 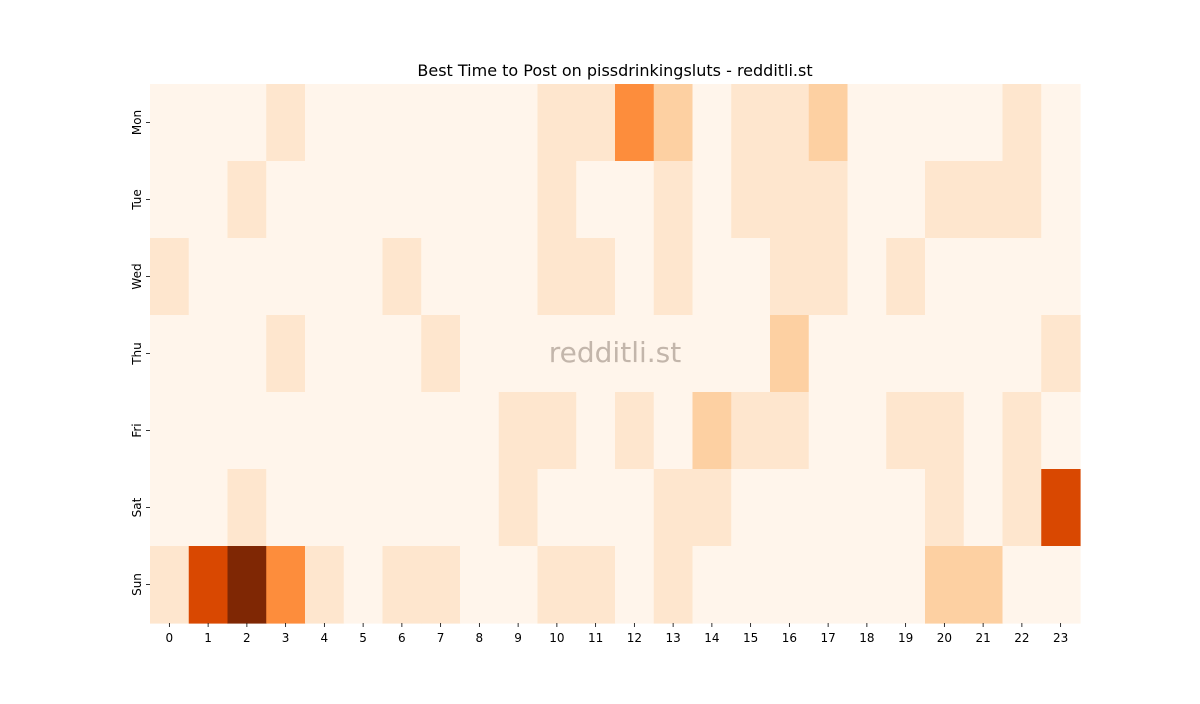 What do you see at coordinates (137, 276) in the screenshot?
I see `y-tick-label: Wed` at bounding box center [137, 276].